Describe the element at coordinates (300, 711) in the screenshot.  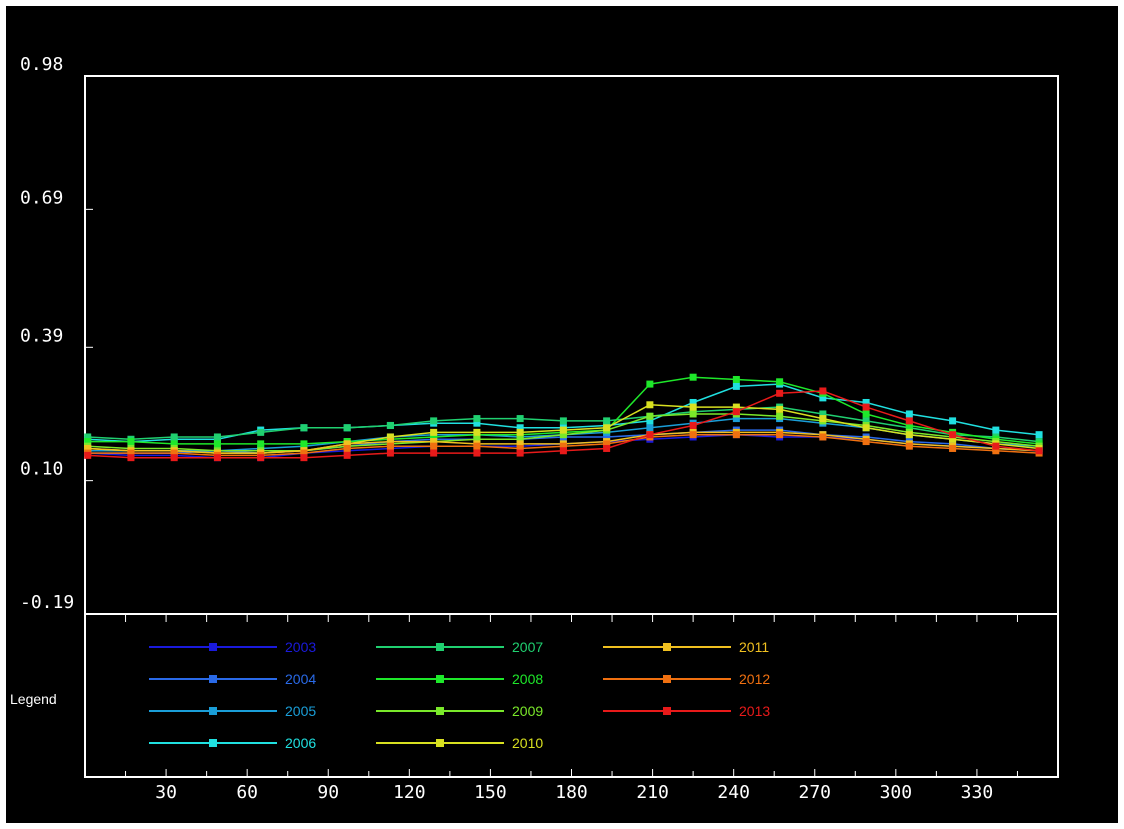
I see `legend-label: 2005` at that location.